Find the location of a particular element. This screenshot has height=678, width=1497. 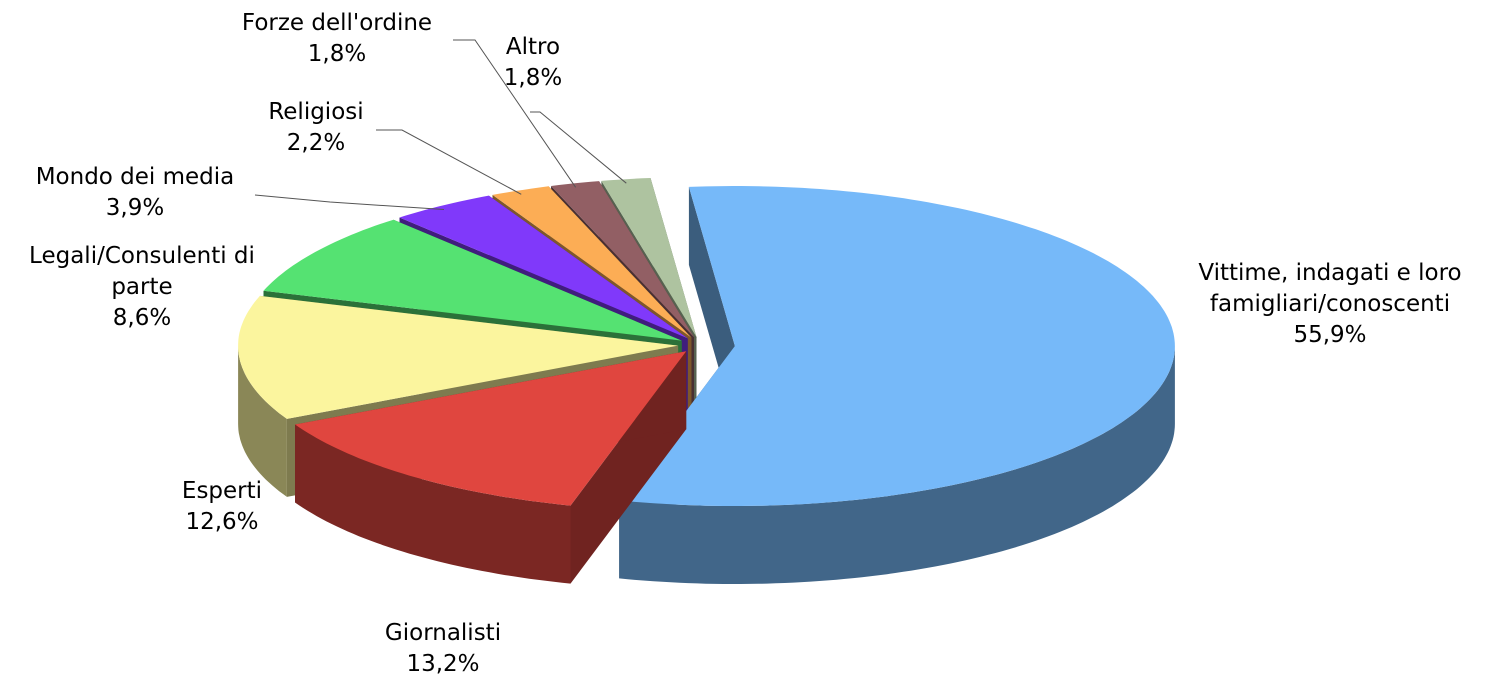

value-label: 3,9% is located at coordinates (135, 208).